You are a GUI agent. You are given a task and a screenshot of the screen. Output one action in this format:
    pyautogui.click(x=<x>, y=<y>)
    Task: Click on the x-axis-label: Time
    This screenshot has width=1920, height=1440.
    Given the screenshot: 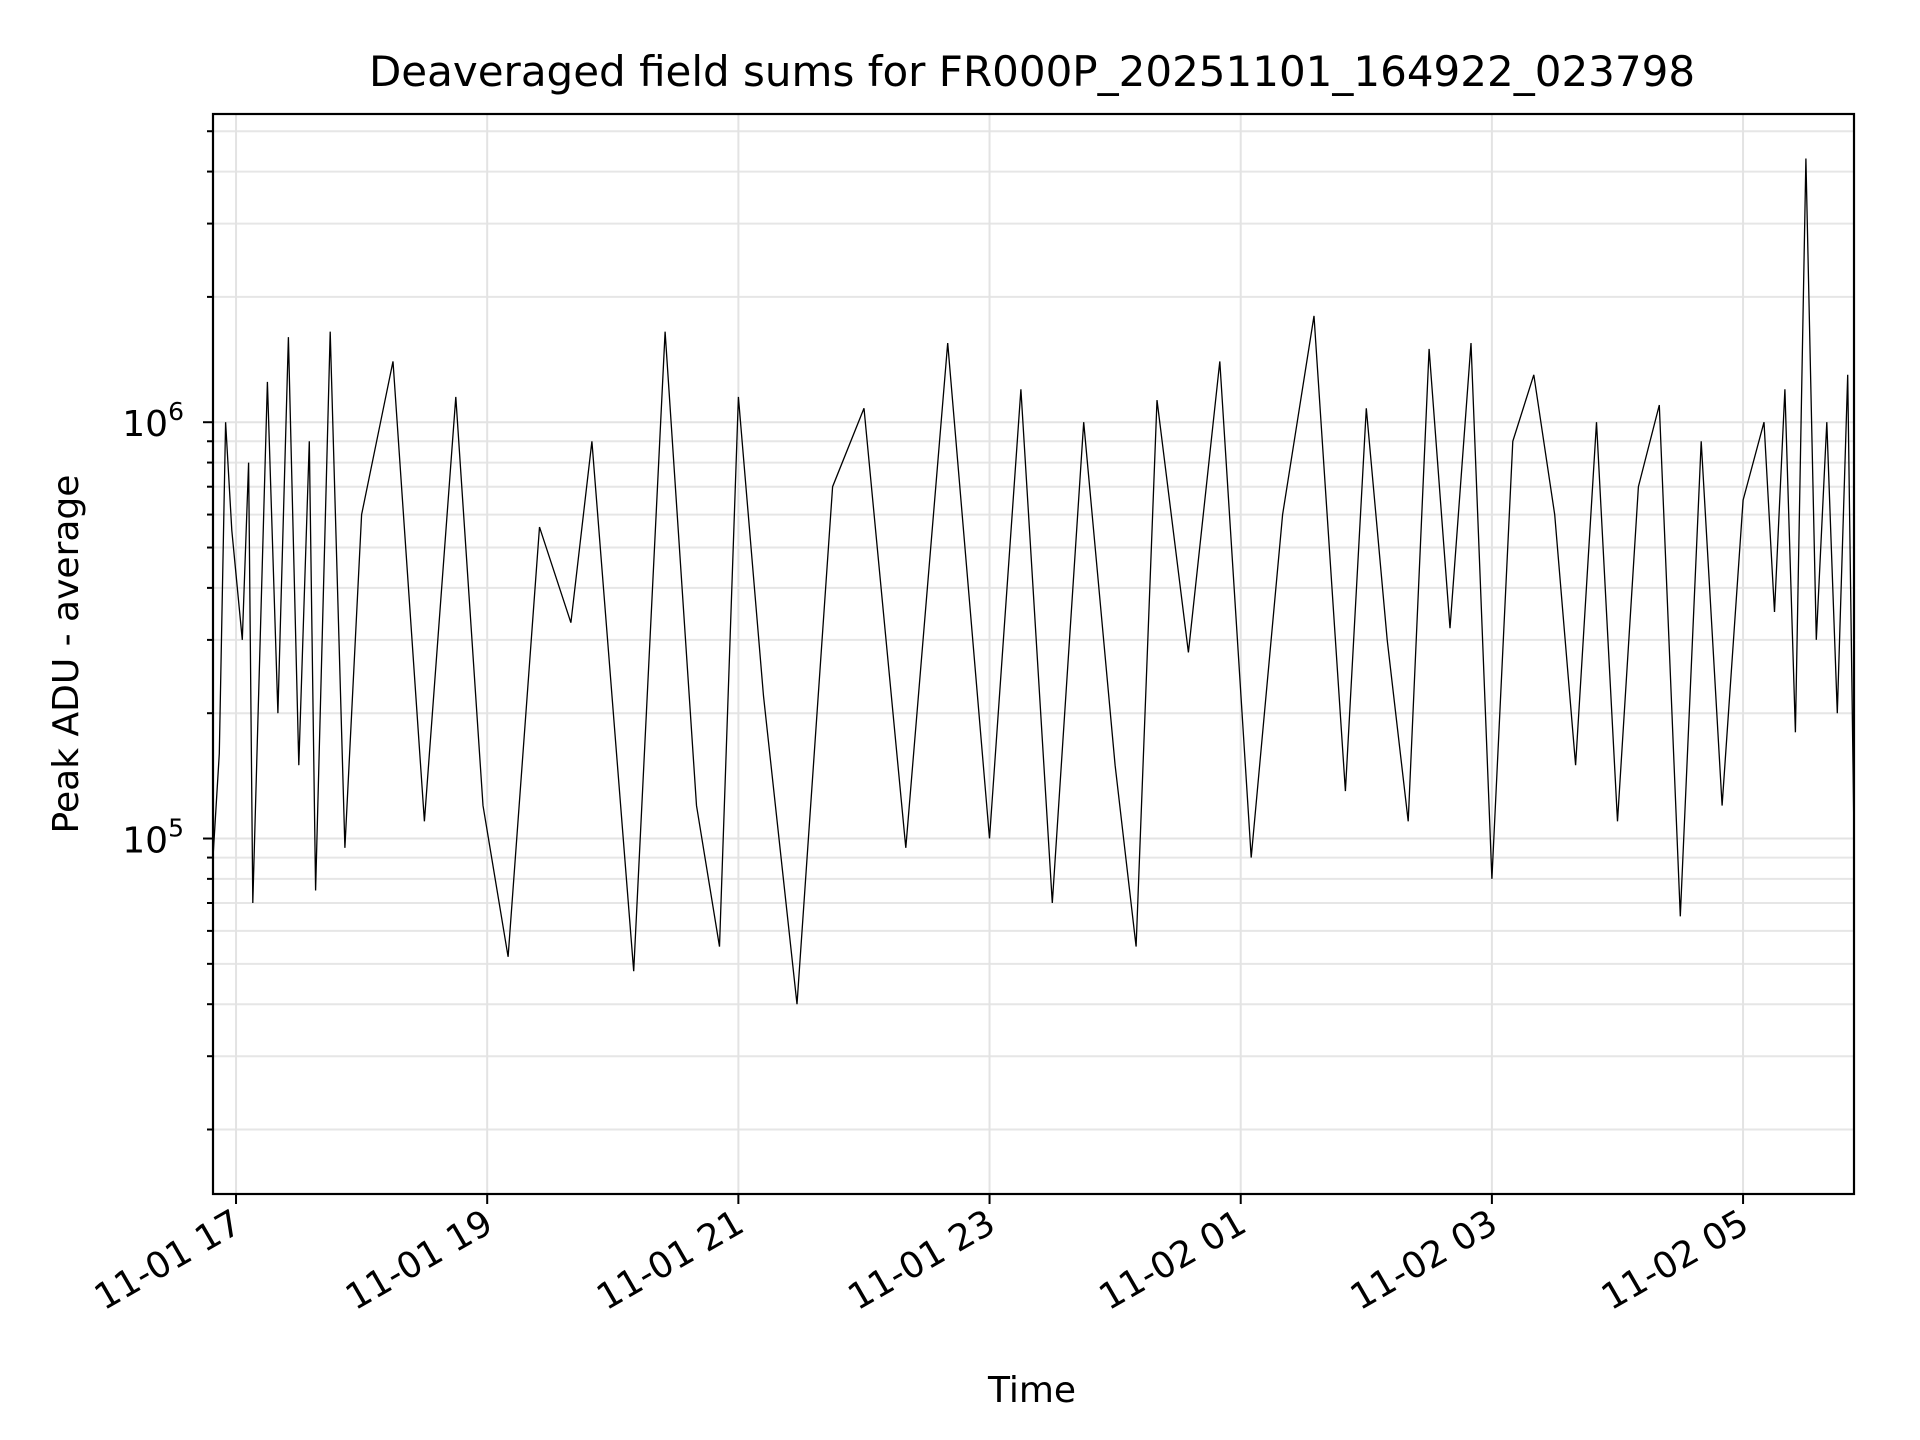 What is the action you would take?
    pyautogui.click(x=1031, y=1390)
    